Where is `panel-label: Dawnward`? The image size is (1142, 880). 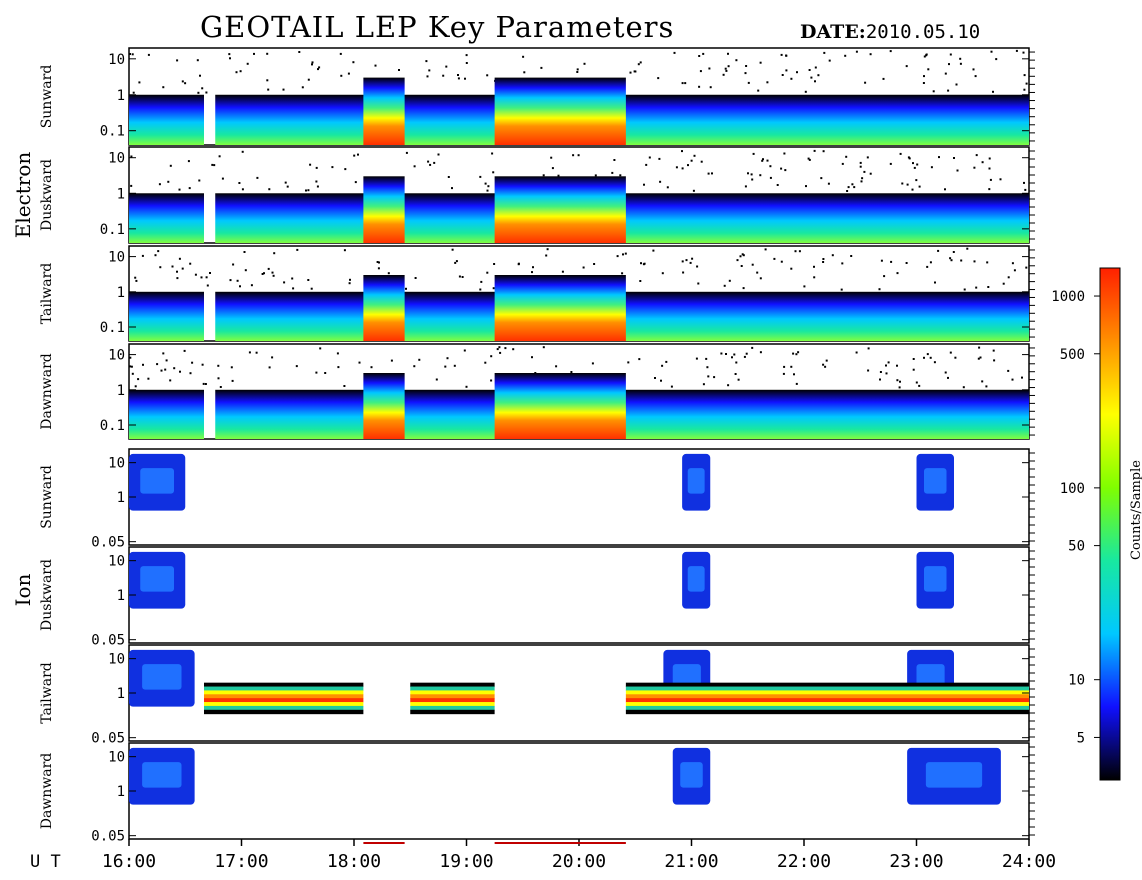 panel-label: Dawnward is located at coordinates (47, 391).